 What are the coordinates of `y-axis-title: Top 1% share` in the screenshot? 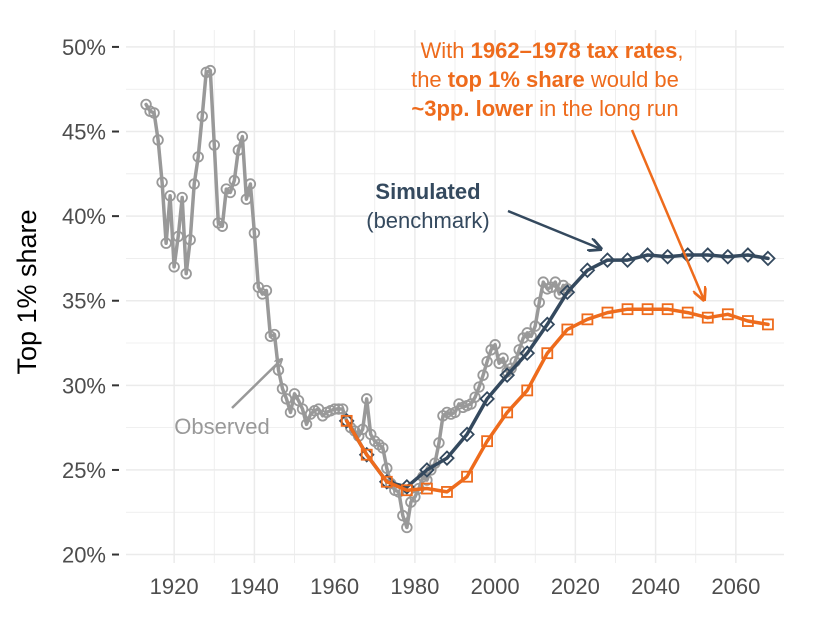 It's located at (27, 291).